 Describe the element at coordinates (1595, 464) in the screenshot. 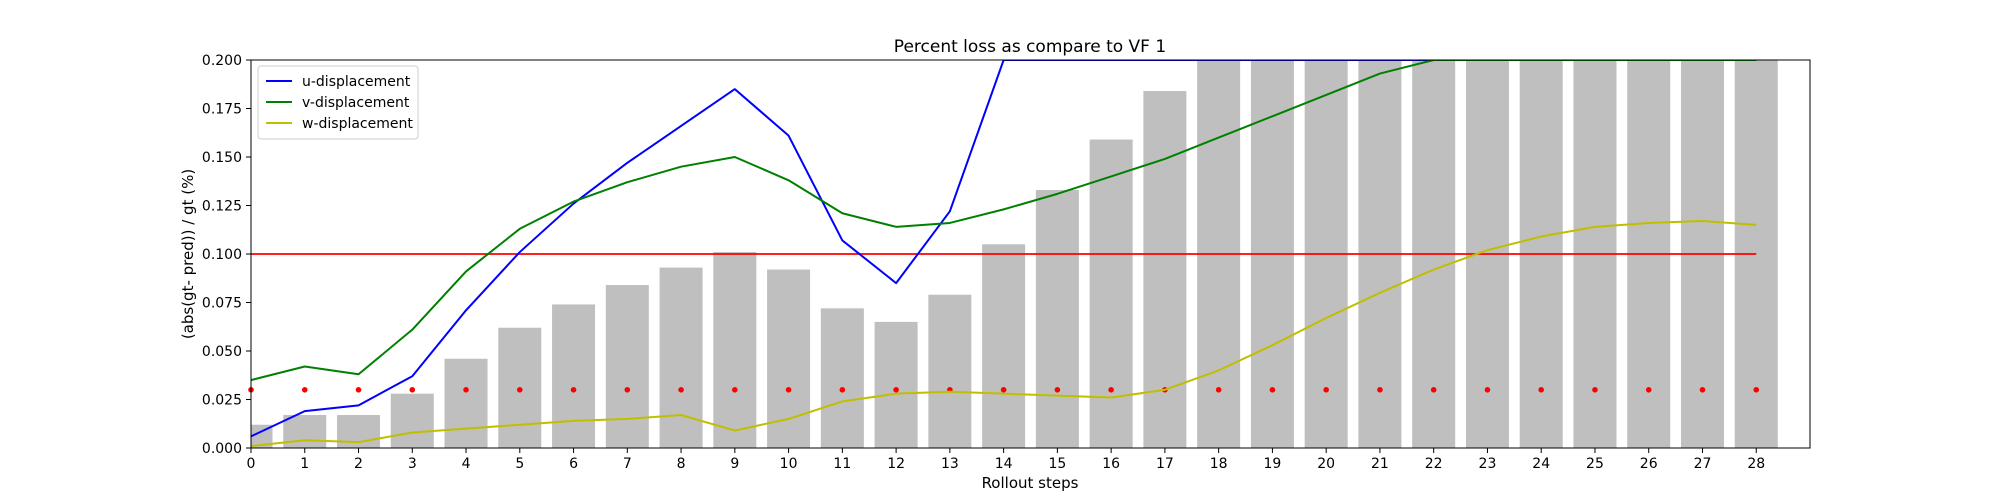

I see `x-tick-label-25: 25` at that location.